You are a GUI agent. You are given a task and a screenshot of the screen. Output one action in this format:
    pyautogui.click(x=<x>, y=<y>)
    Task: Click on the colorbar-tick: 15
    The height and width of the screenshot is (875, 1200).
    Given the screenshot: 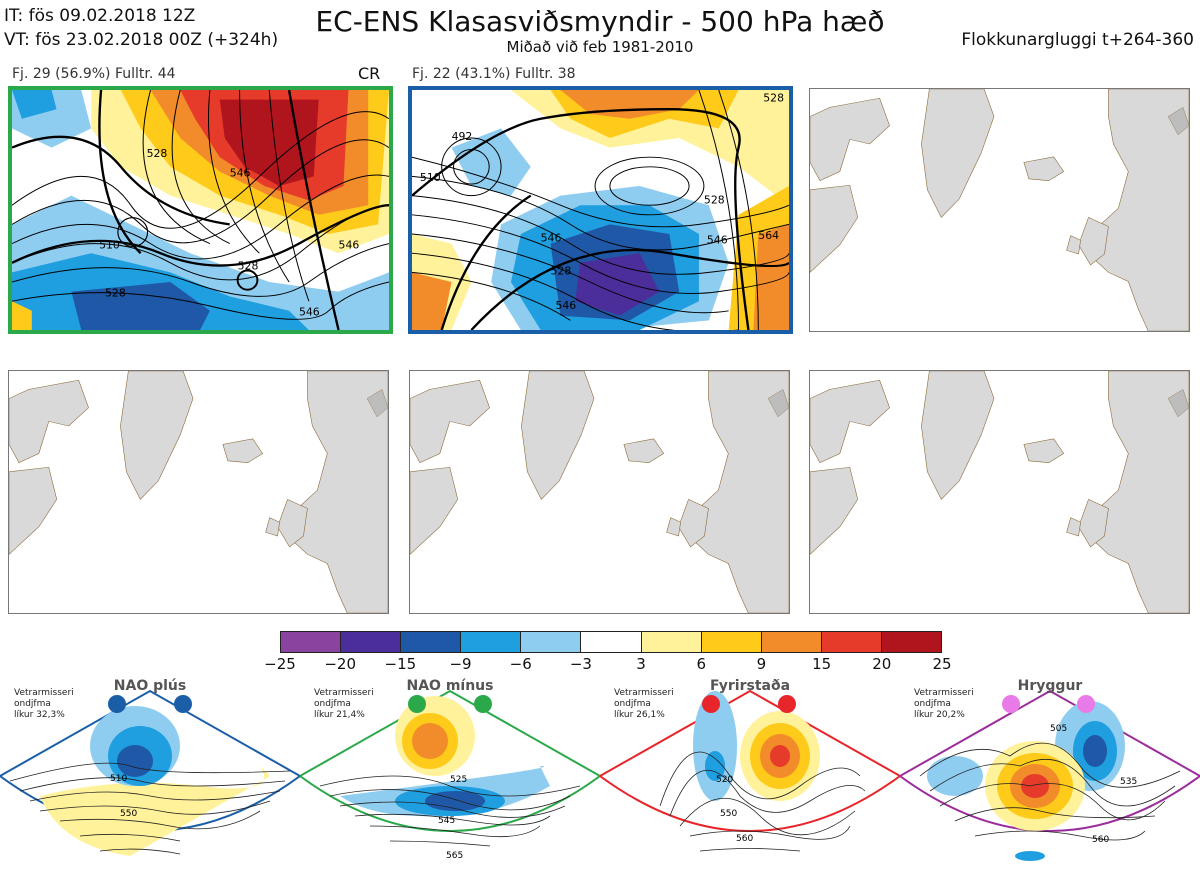 What is the action you would take?
    pyautogui.click(x=822, y=664)
    